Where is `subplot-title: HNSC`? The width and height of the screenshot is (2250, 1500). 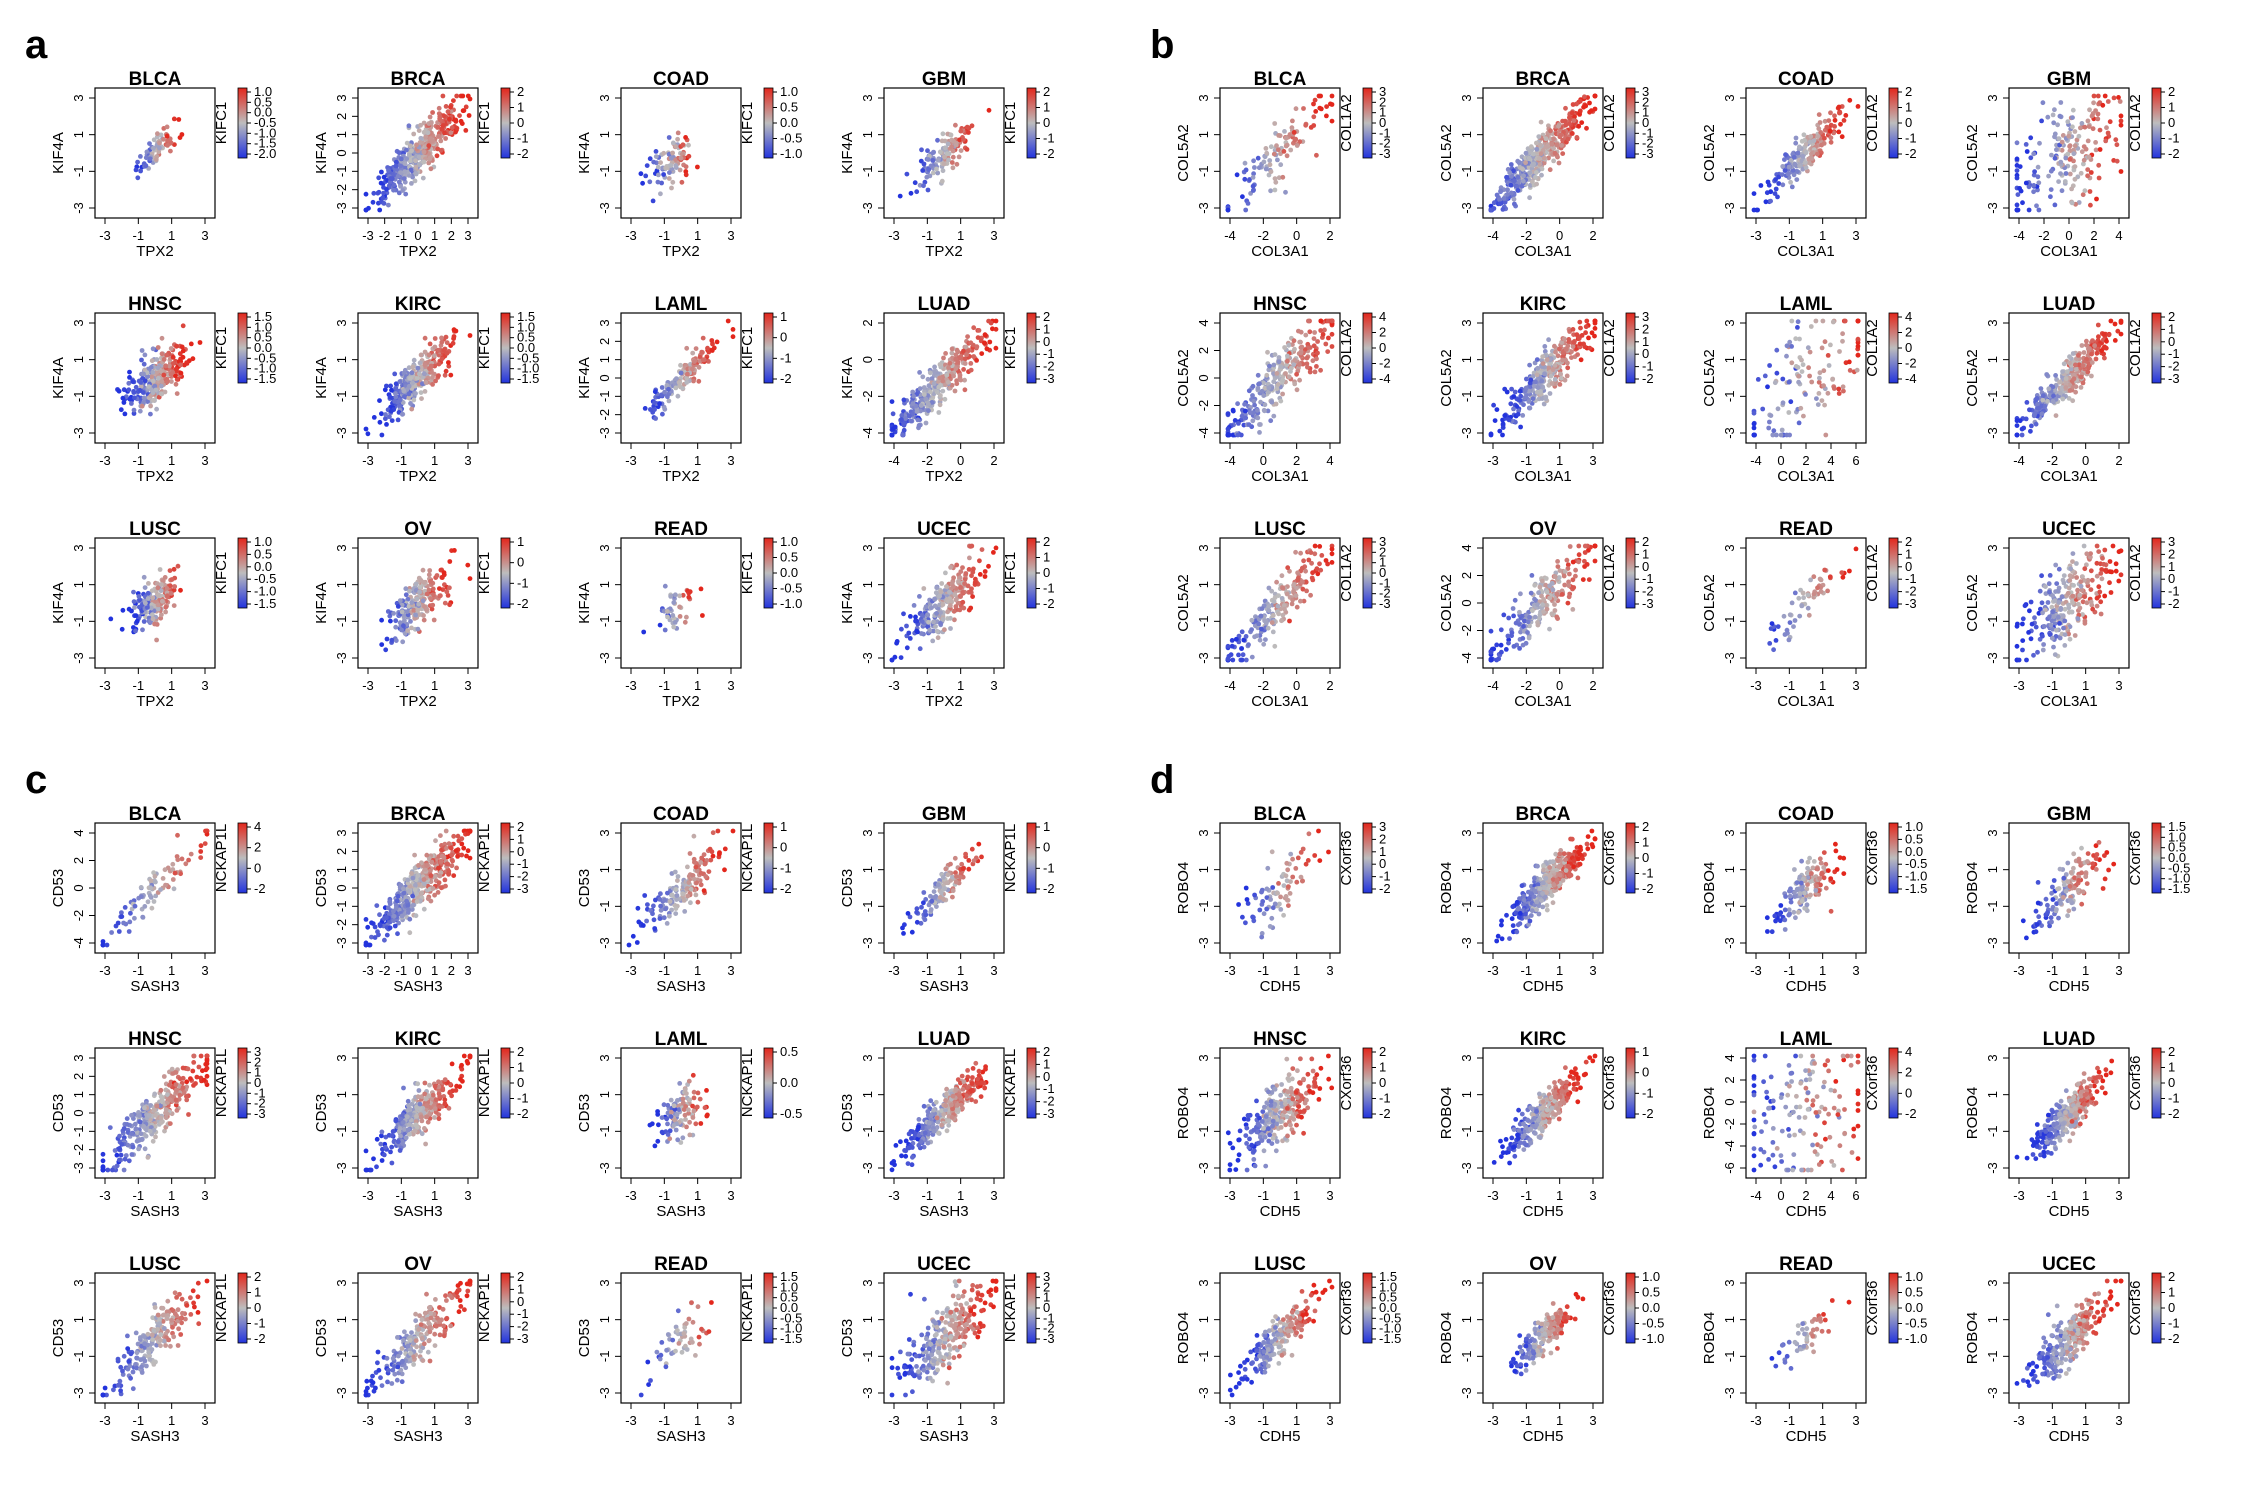
subplot-title: HNSC is located at coordinates (155, 304).